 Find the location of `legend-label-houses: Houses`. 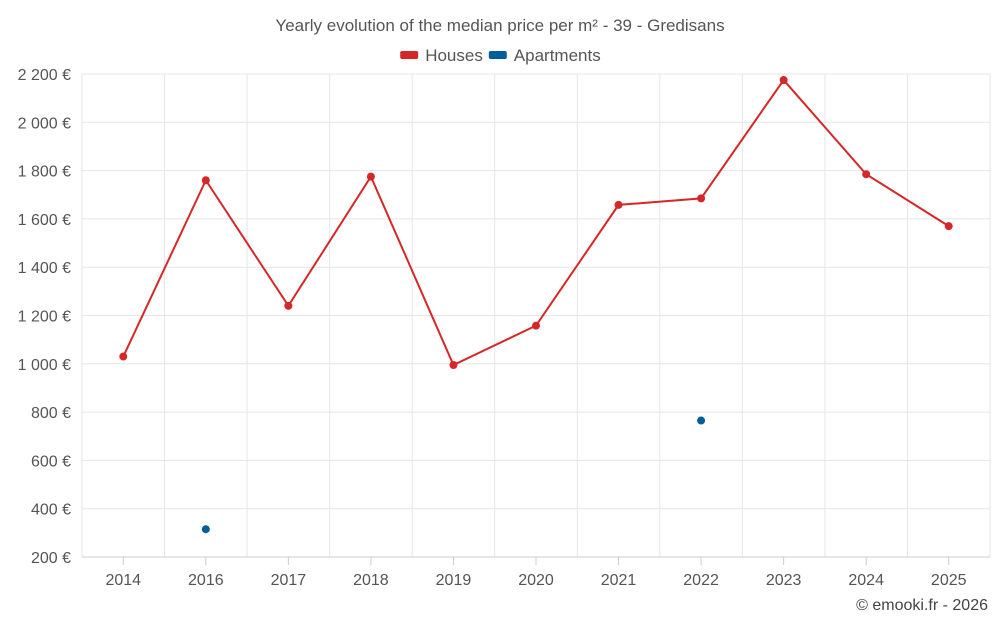

legend-label-houses: Houses is located at coordinates (454, 55).